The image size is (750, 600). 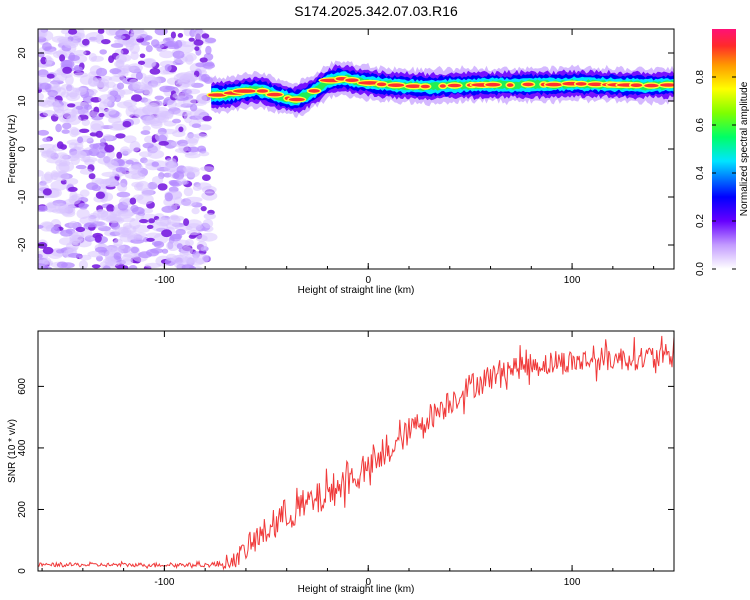 What do you see at coordinates (22, 149) in the screenshot?
I see `spectrogram-y-tick-label: 0` at bounding box center [22, 149].